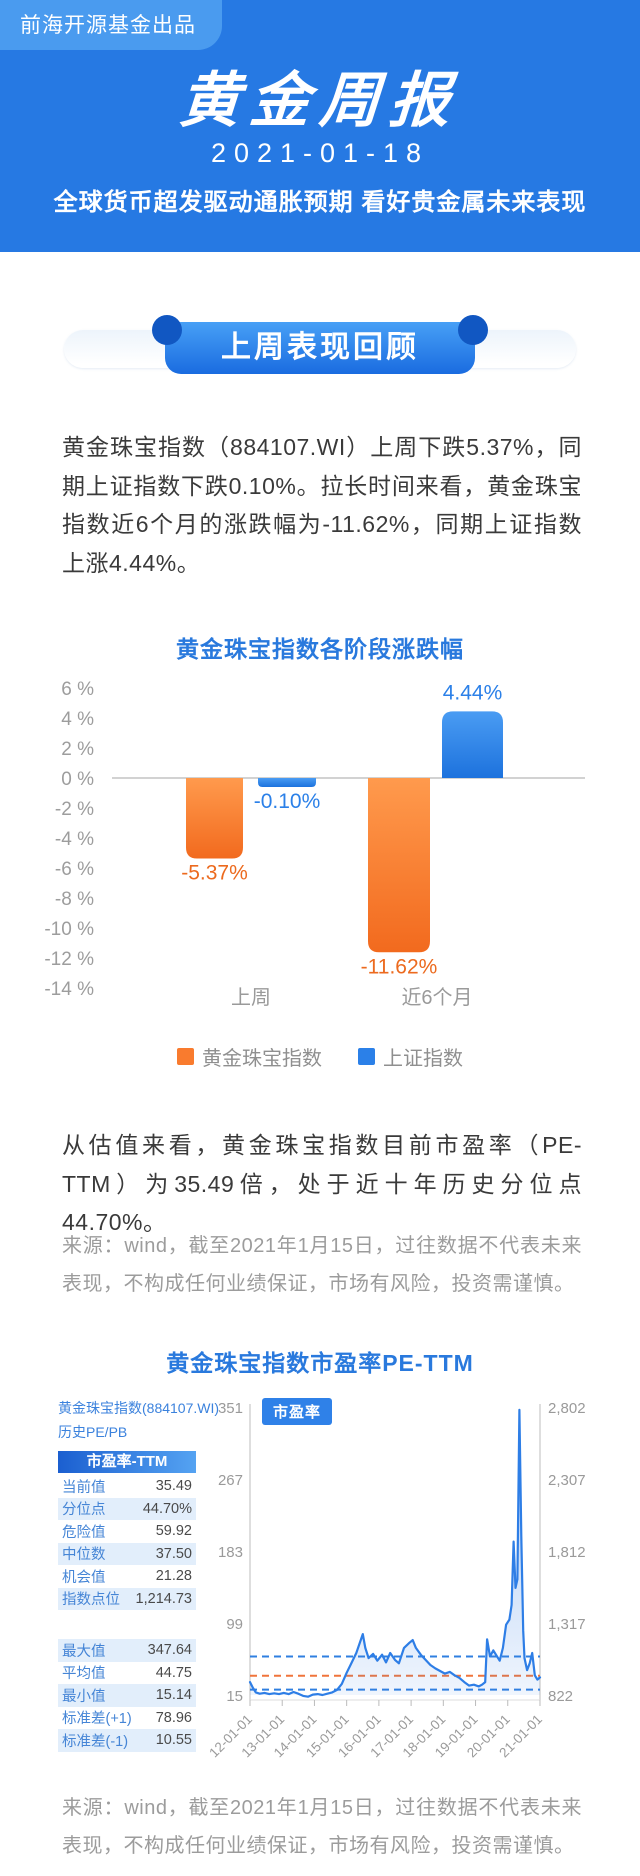  I want to click on pe-row-label: 最小值, so click(84, 1696).